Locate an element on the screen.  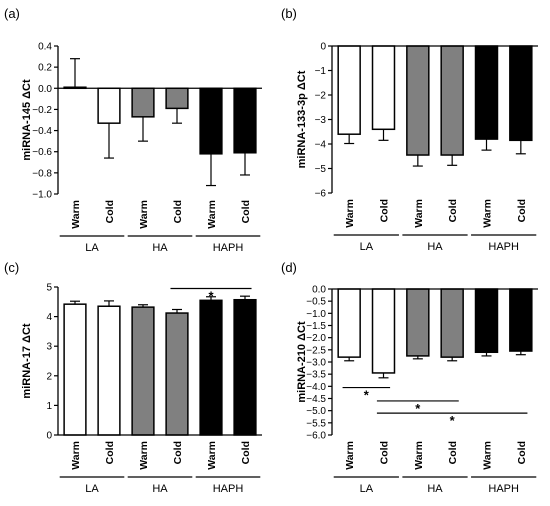
y-tick-label: −0.6 is located at coordinates (42, 152).